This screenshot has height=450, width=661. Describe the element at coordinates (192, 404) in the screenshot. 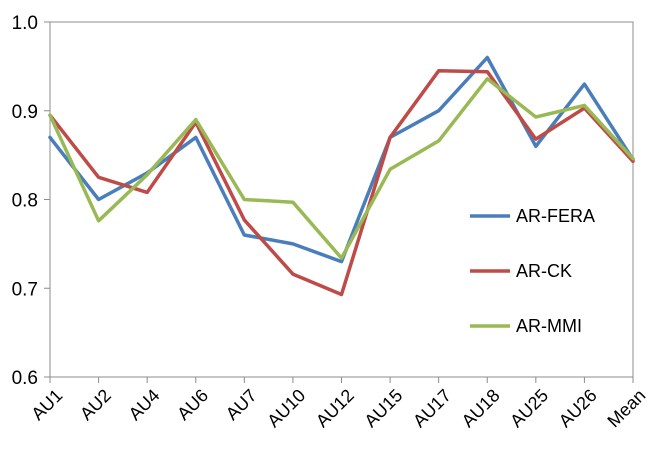

I see `x-tick-label: AU6` at that location.